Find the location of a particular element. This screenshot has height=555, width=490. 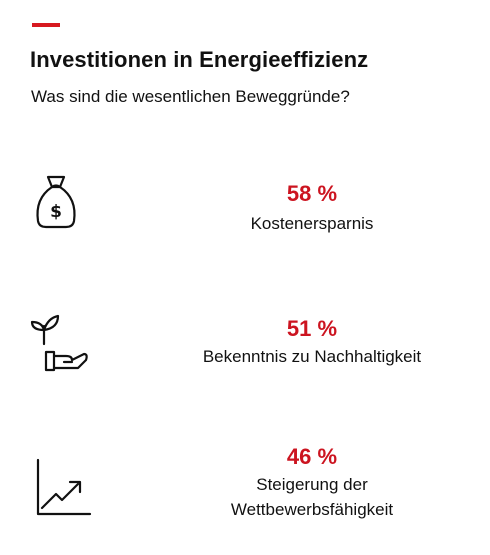

growth-chart-icon is located at coordinates (56, 484).